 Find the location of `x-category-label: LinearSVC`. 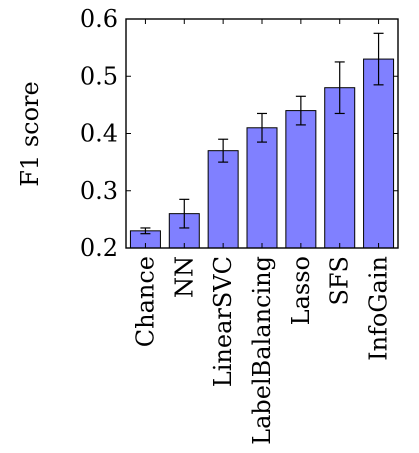

x-category-label: LinearSVC is located at coordinates (223, 321).